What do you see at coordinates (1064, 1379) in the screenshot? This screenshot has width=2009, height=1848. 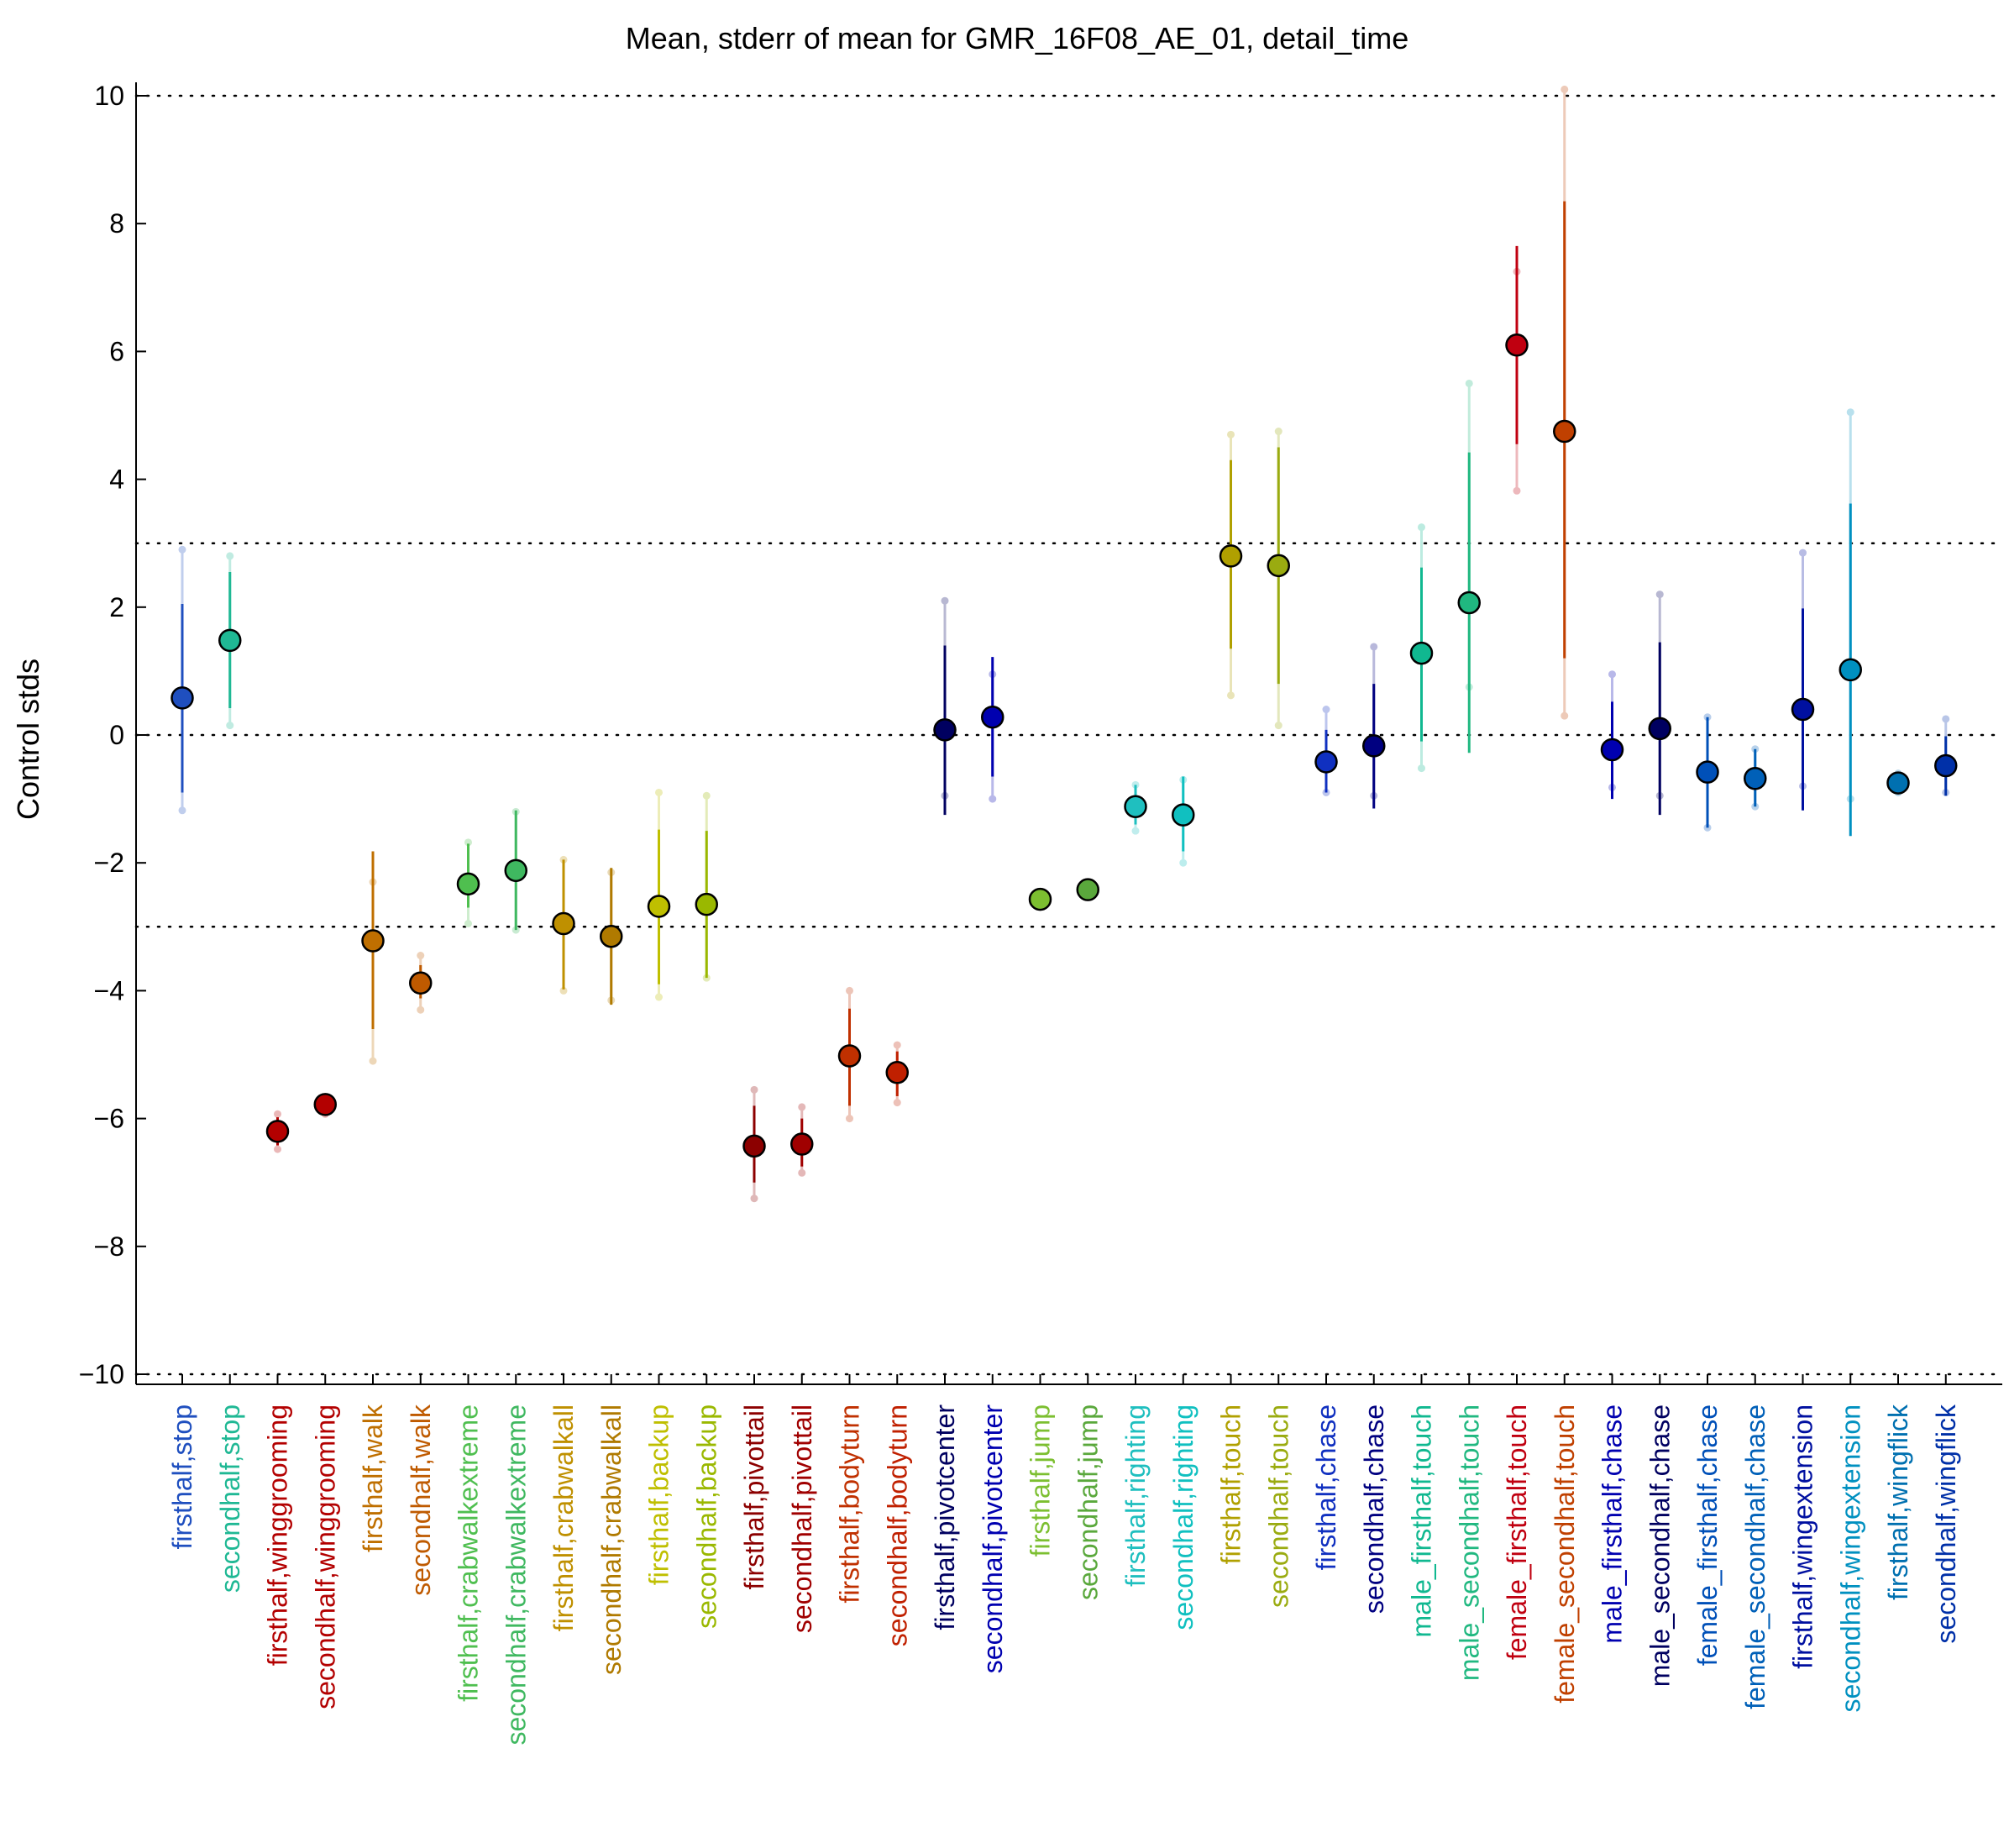 I see `x-ticks` at bounding box center [1064, 1379].